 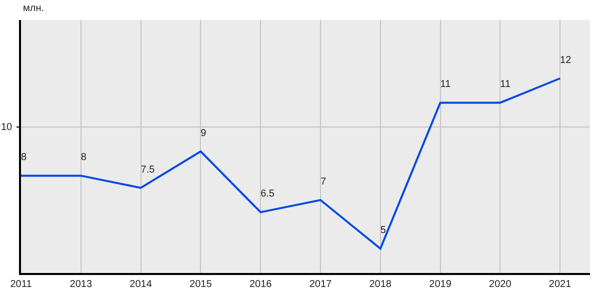 I want to click on x-tick-label: 2020, so click(x=500, y=284).